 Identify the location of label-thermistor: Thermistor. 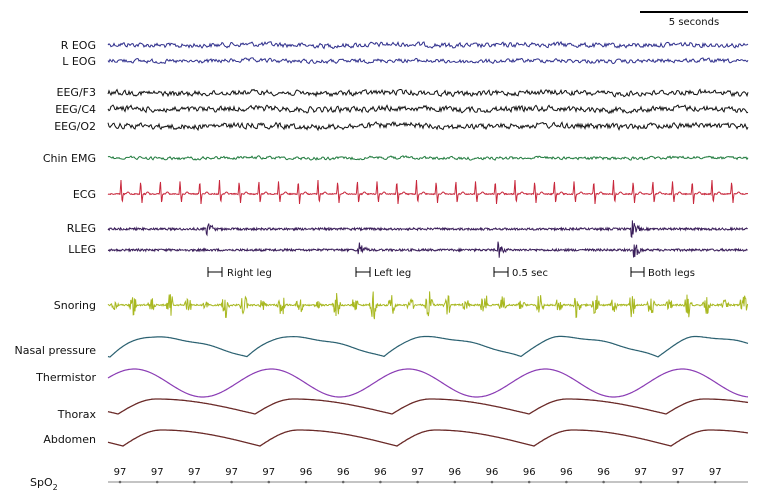
(65, 377).